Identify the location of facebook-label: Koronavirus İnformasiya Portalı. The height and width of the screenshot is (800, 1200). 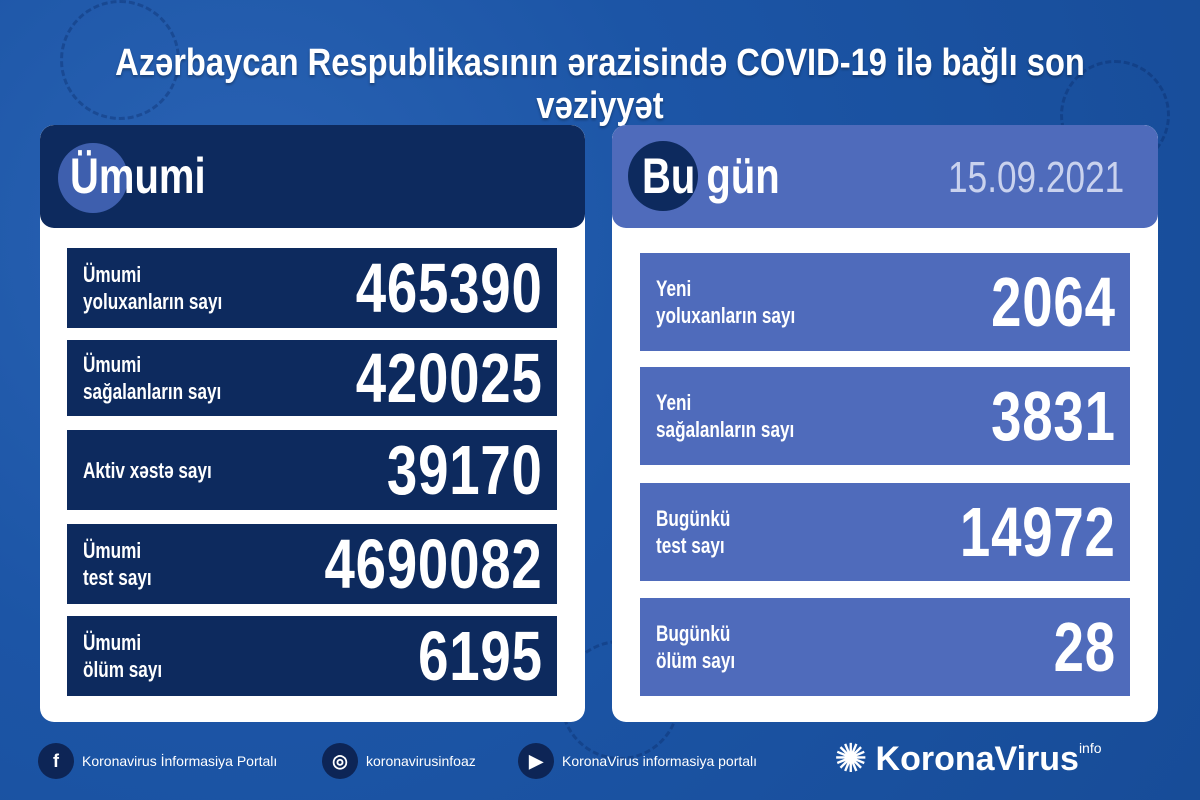
(180, 761).